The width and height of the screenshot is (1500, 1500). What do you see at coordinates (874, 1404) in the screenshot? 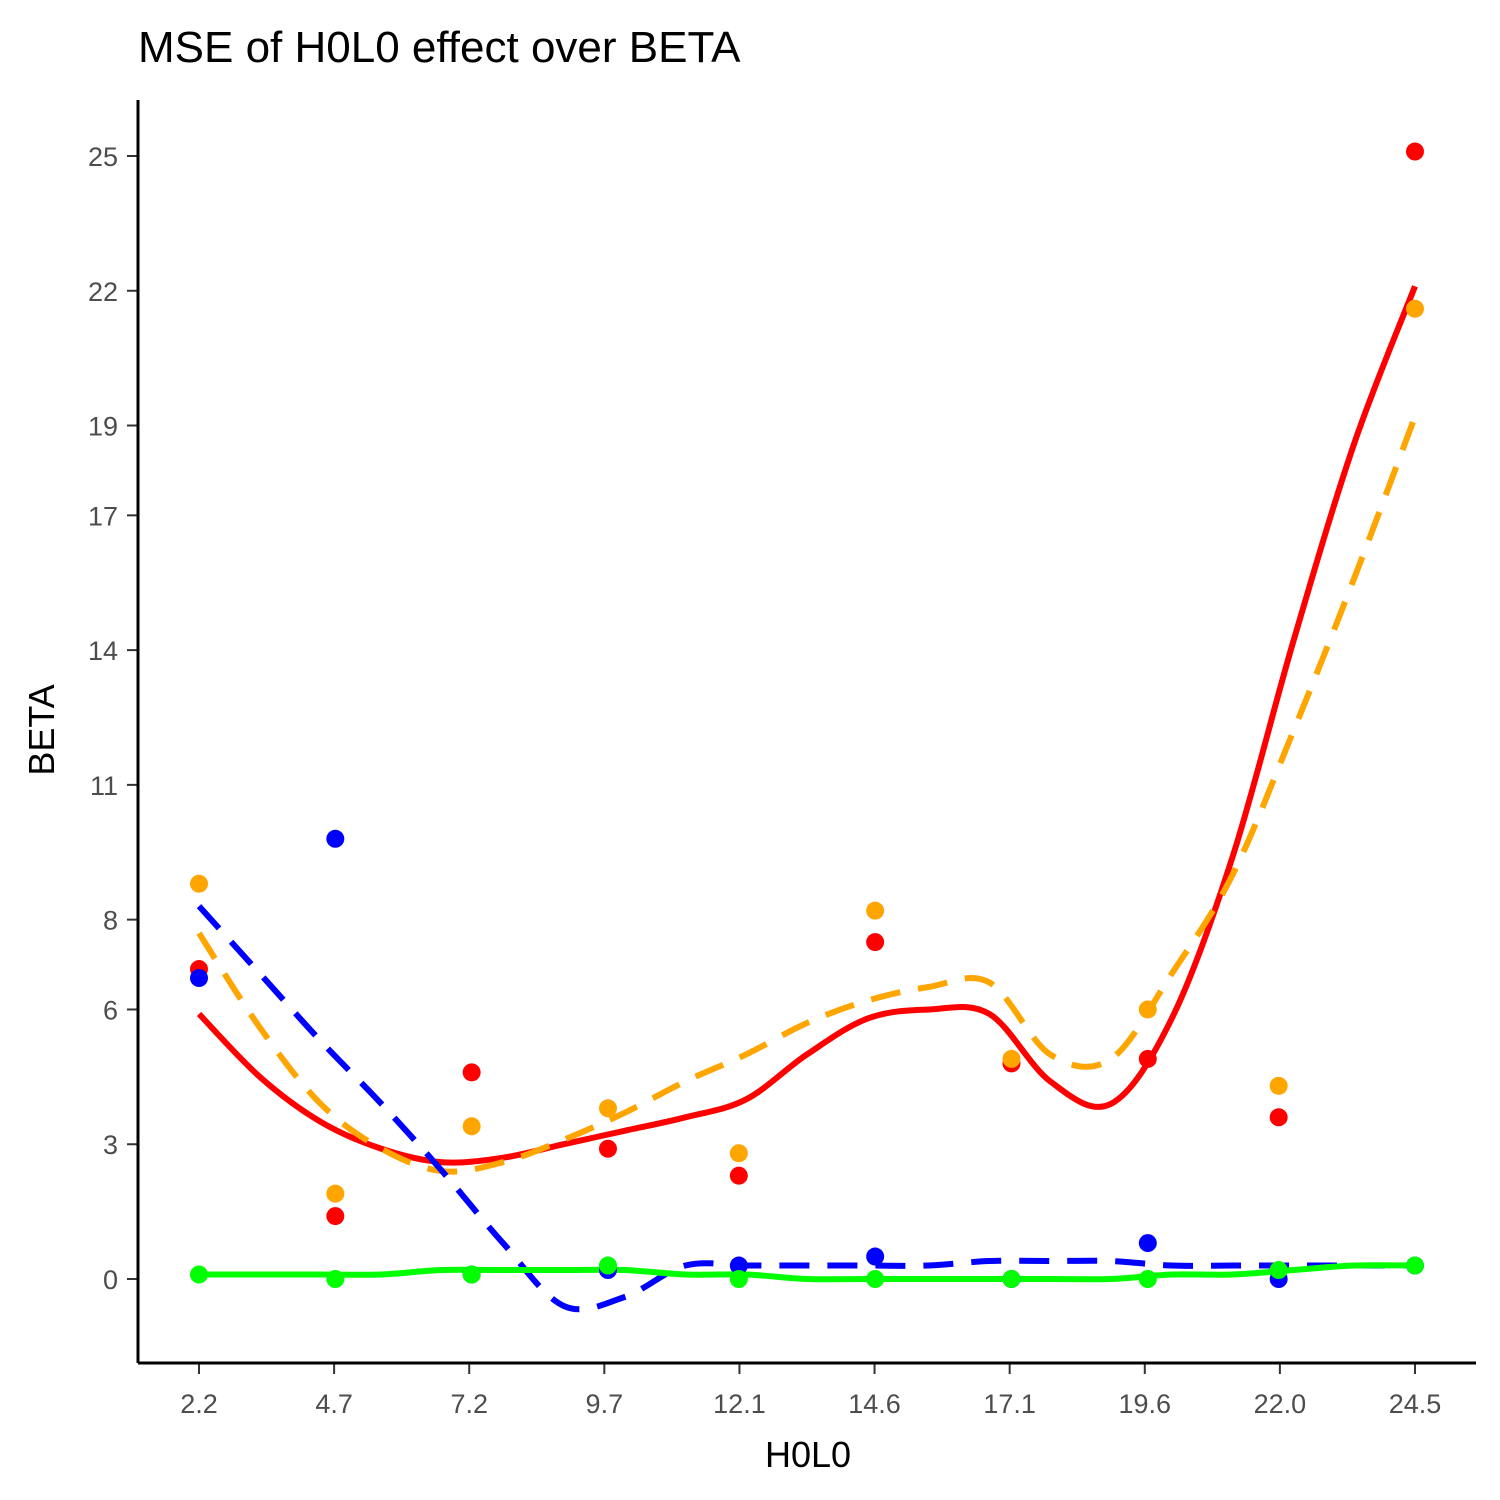
I see `x-tick-label: 14.6` at bounding box center [874, 1404].